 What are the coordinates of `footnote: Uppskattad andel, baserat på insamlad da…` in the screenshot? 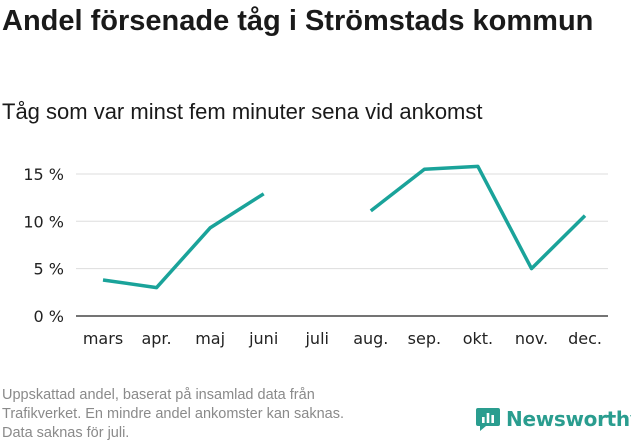 It's located at (222, 414).